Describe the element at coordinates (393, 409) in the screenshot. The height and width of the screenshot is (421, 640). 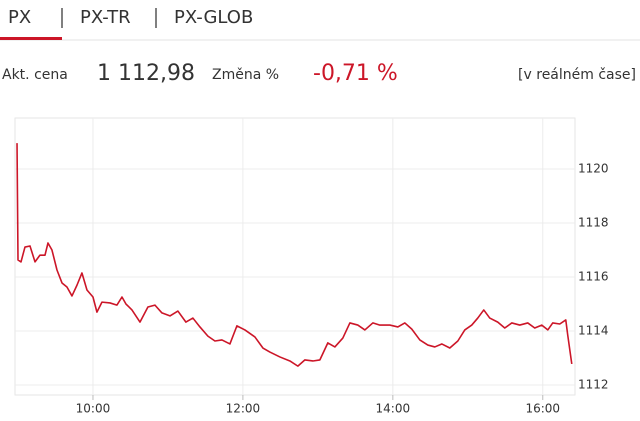
I see `x-tick-label: 14:00` at that location.